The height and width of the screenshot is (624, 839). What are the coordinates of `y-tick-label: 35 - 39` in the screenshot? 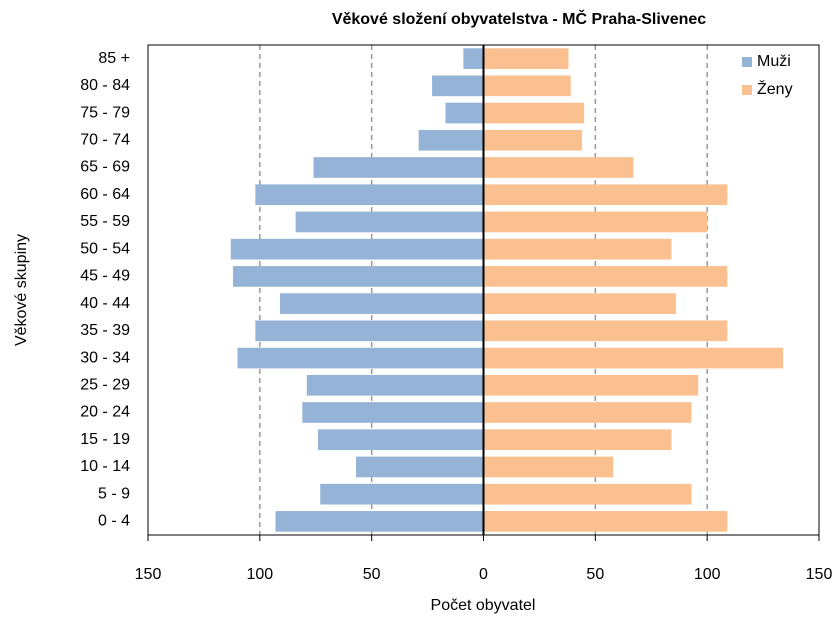 It's located at (105, 330).